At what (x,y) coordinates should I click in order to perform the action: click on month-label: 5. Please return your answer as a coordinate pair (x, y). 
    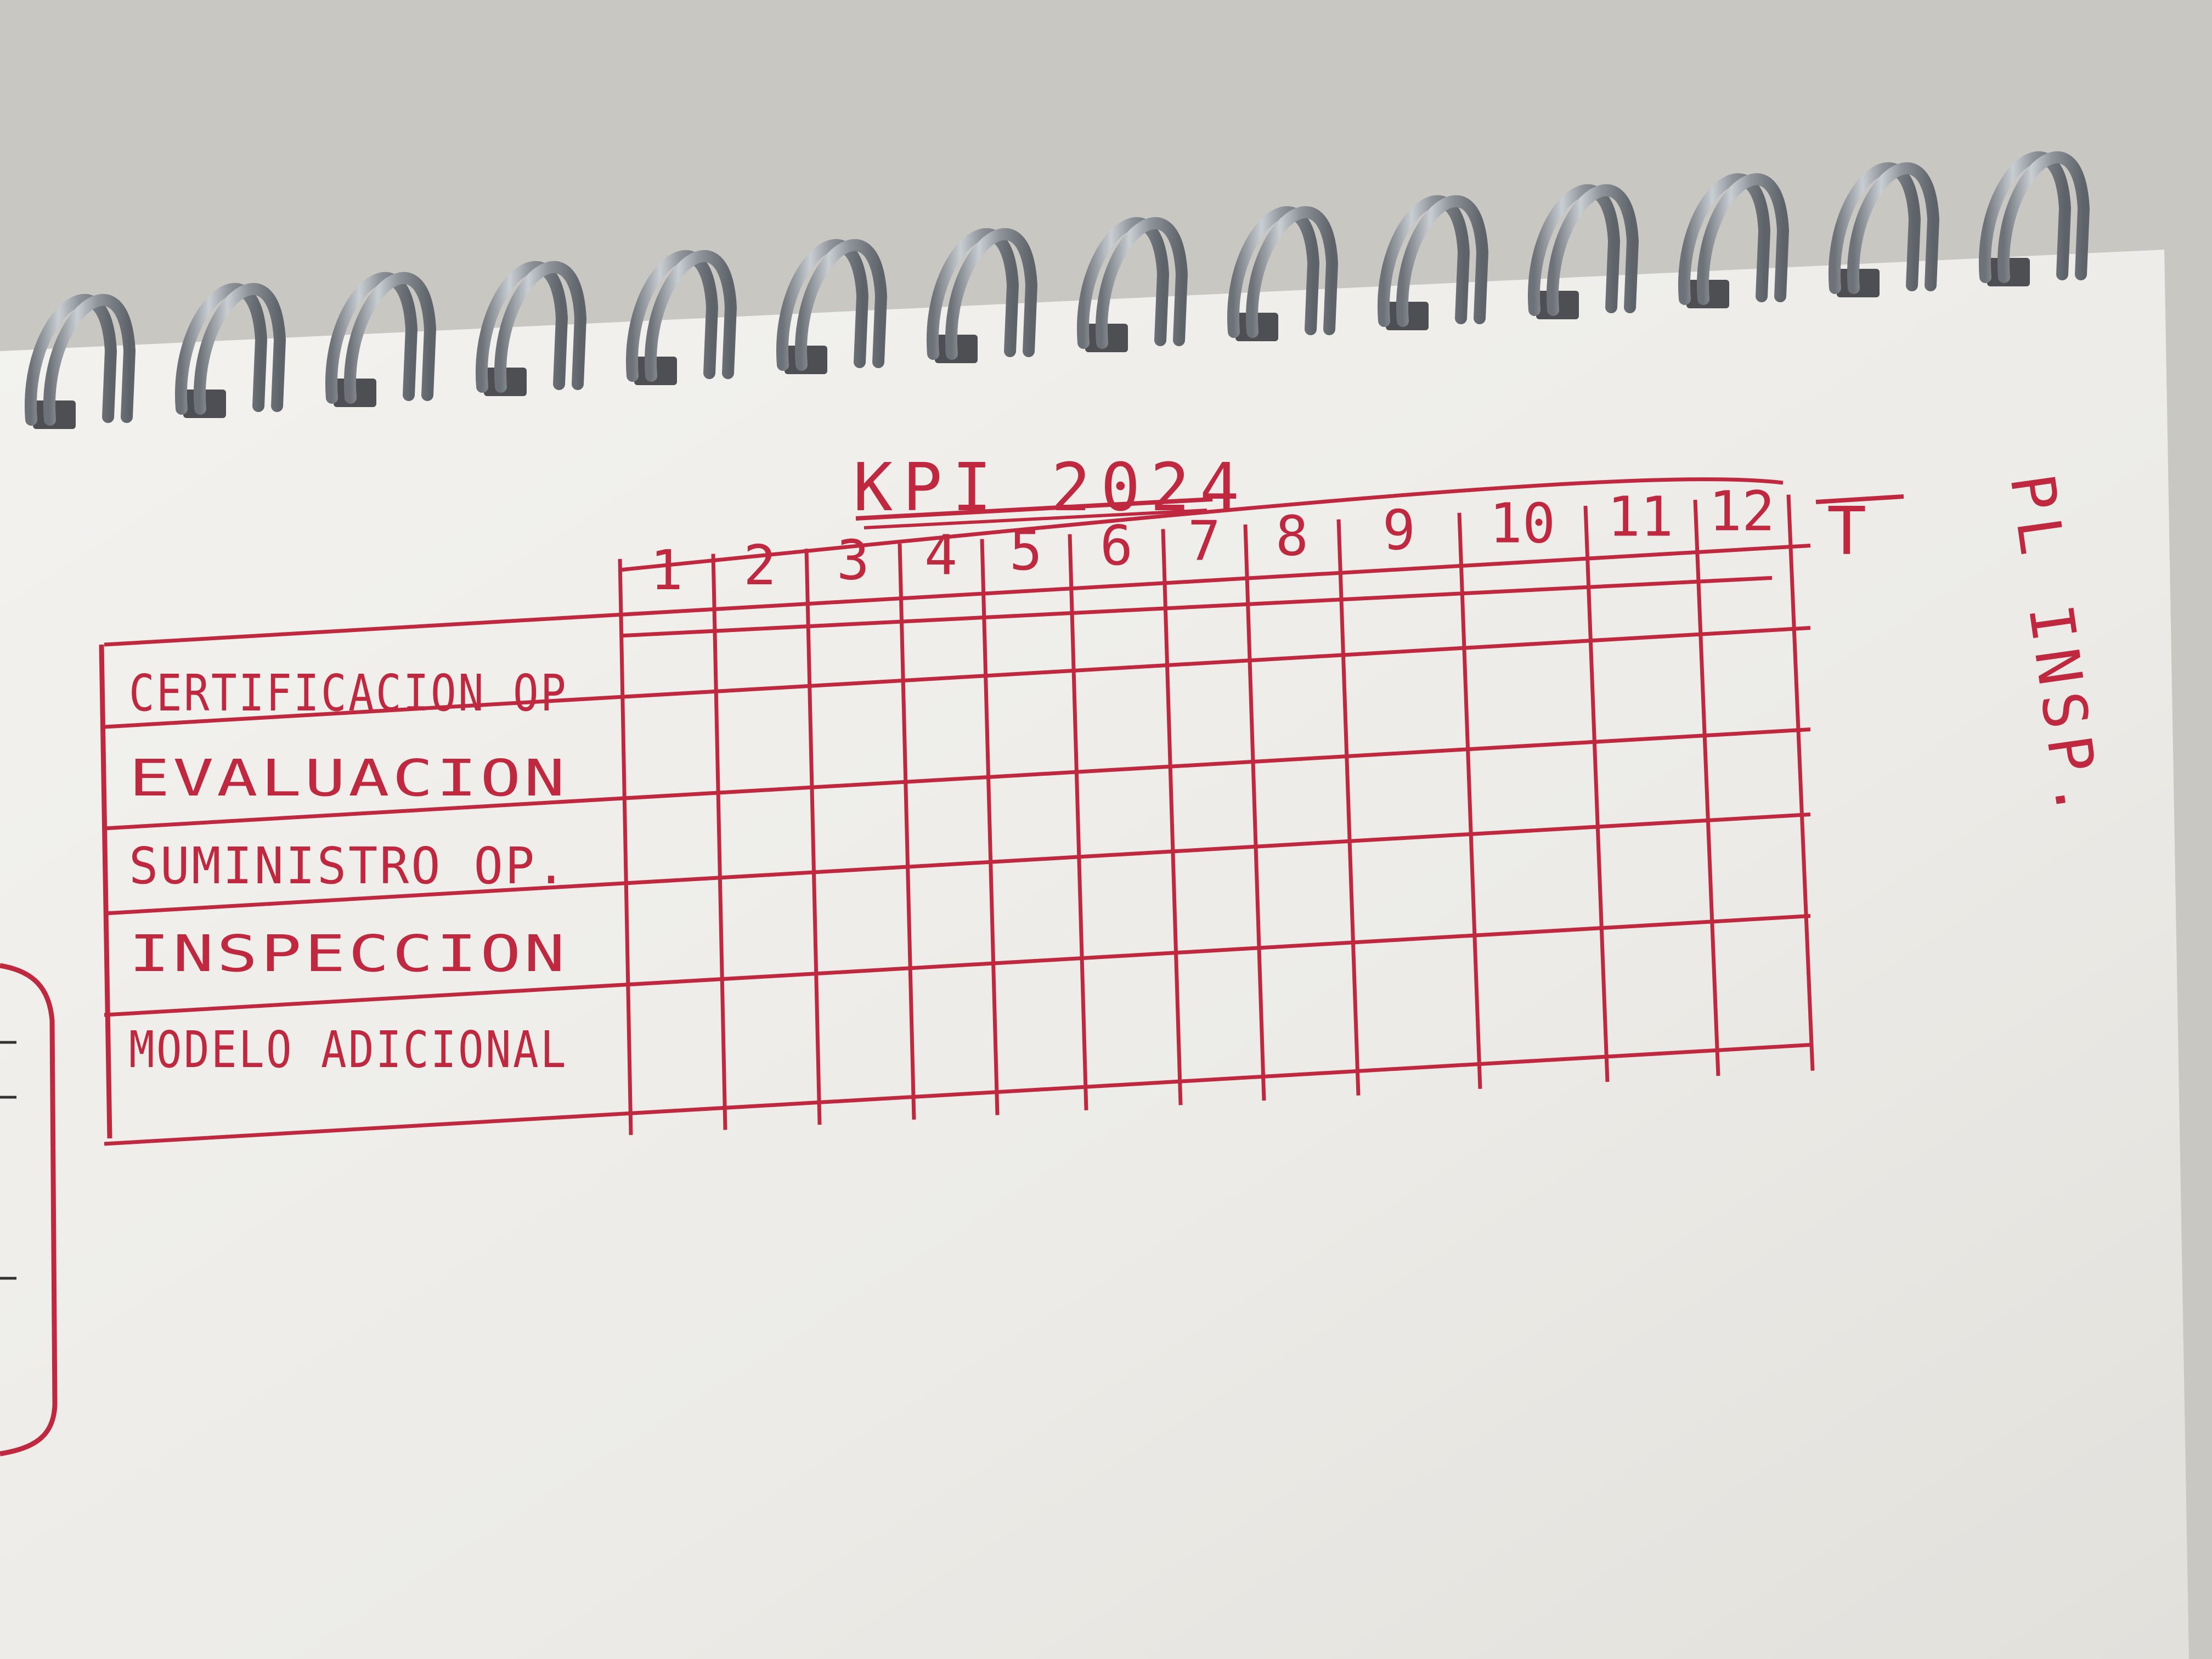
    Looking at the image, I should click on (1025, 550).